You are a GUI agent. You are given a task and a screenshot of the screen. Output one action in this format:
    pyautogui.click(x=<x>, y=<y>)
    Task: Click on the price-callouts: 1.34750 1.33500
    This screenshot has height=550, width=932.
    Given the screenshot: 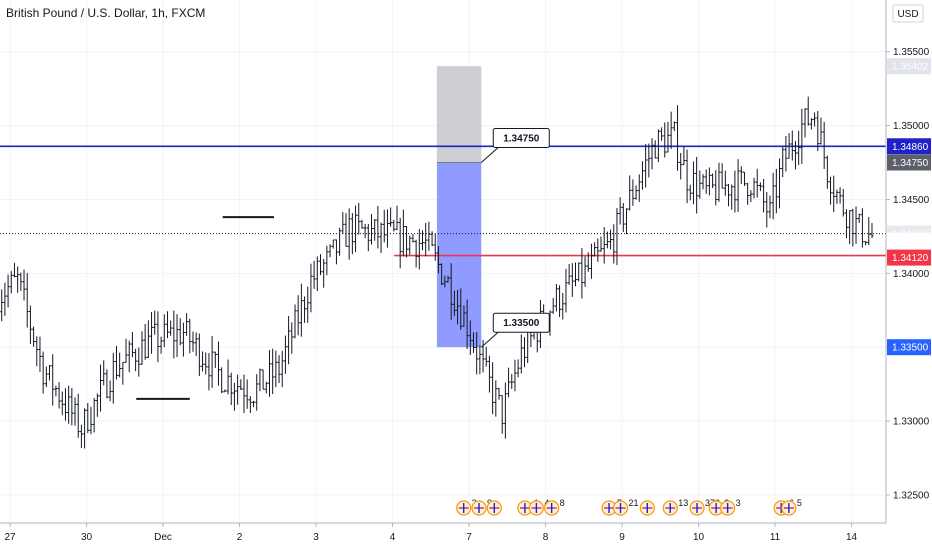 What is the action you would take?
    pyautogui.click(x=515, y=238)
    